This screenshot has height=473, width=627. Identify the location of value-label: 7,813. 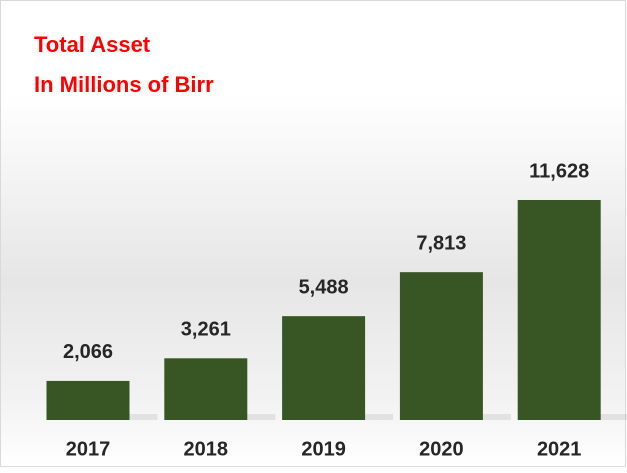
(441, 243).